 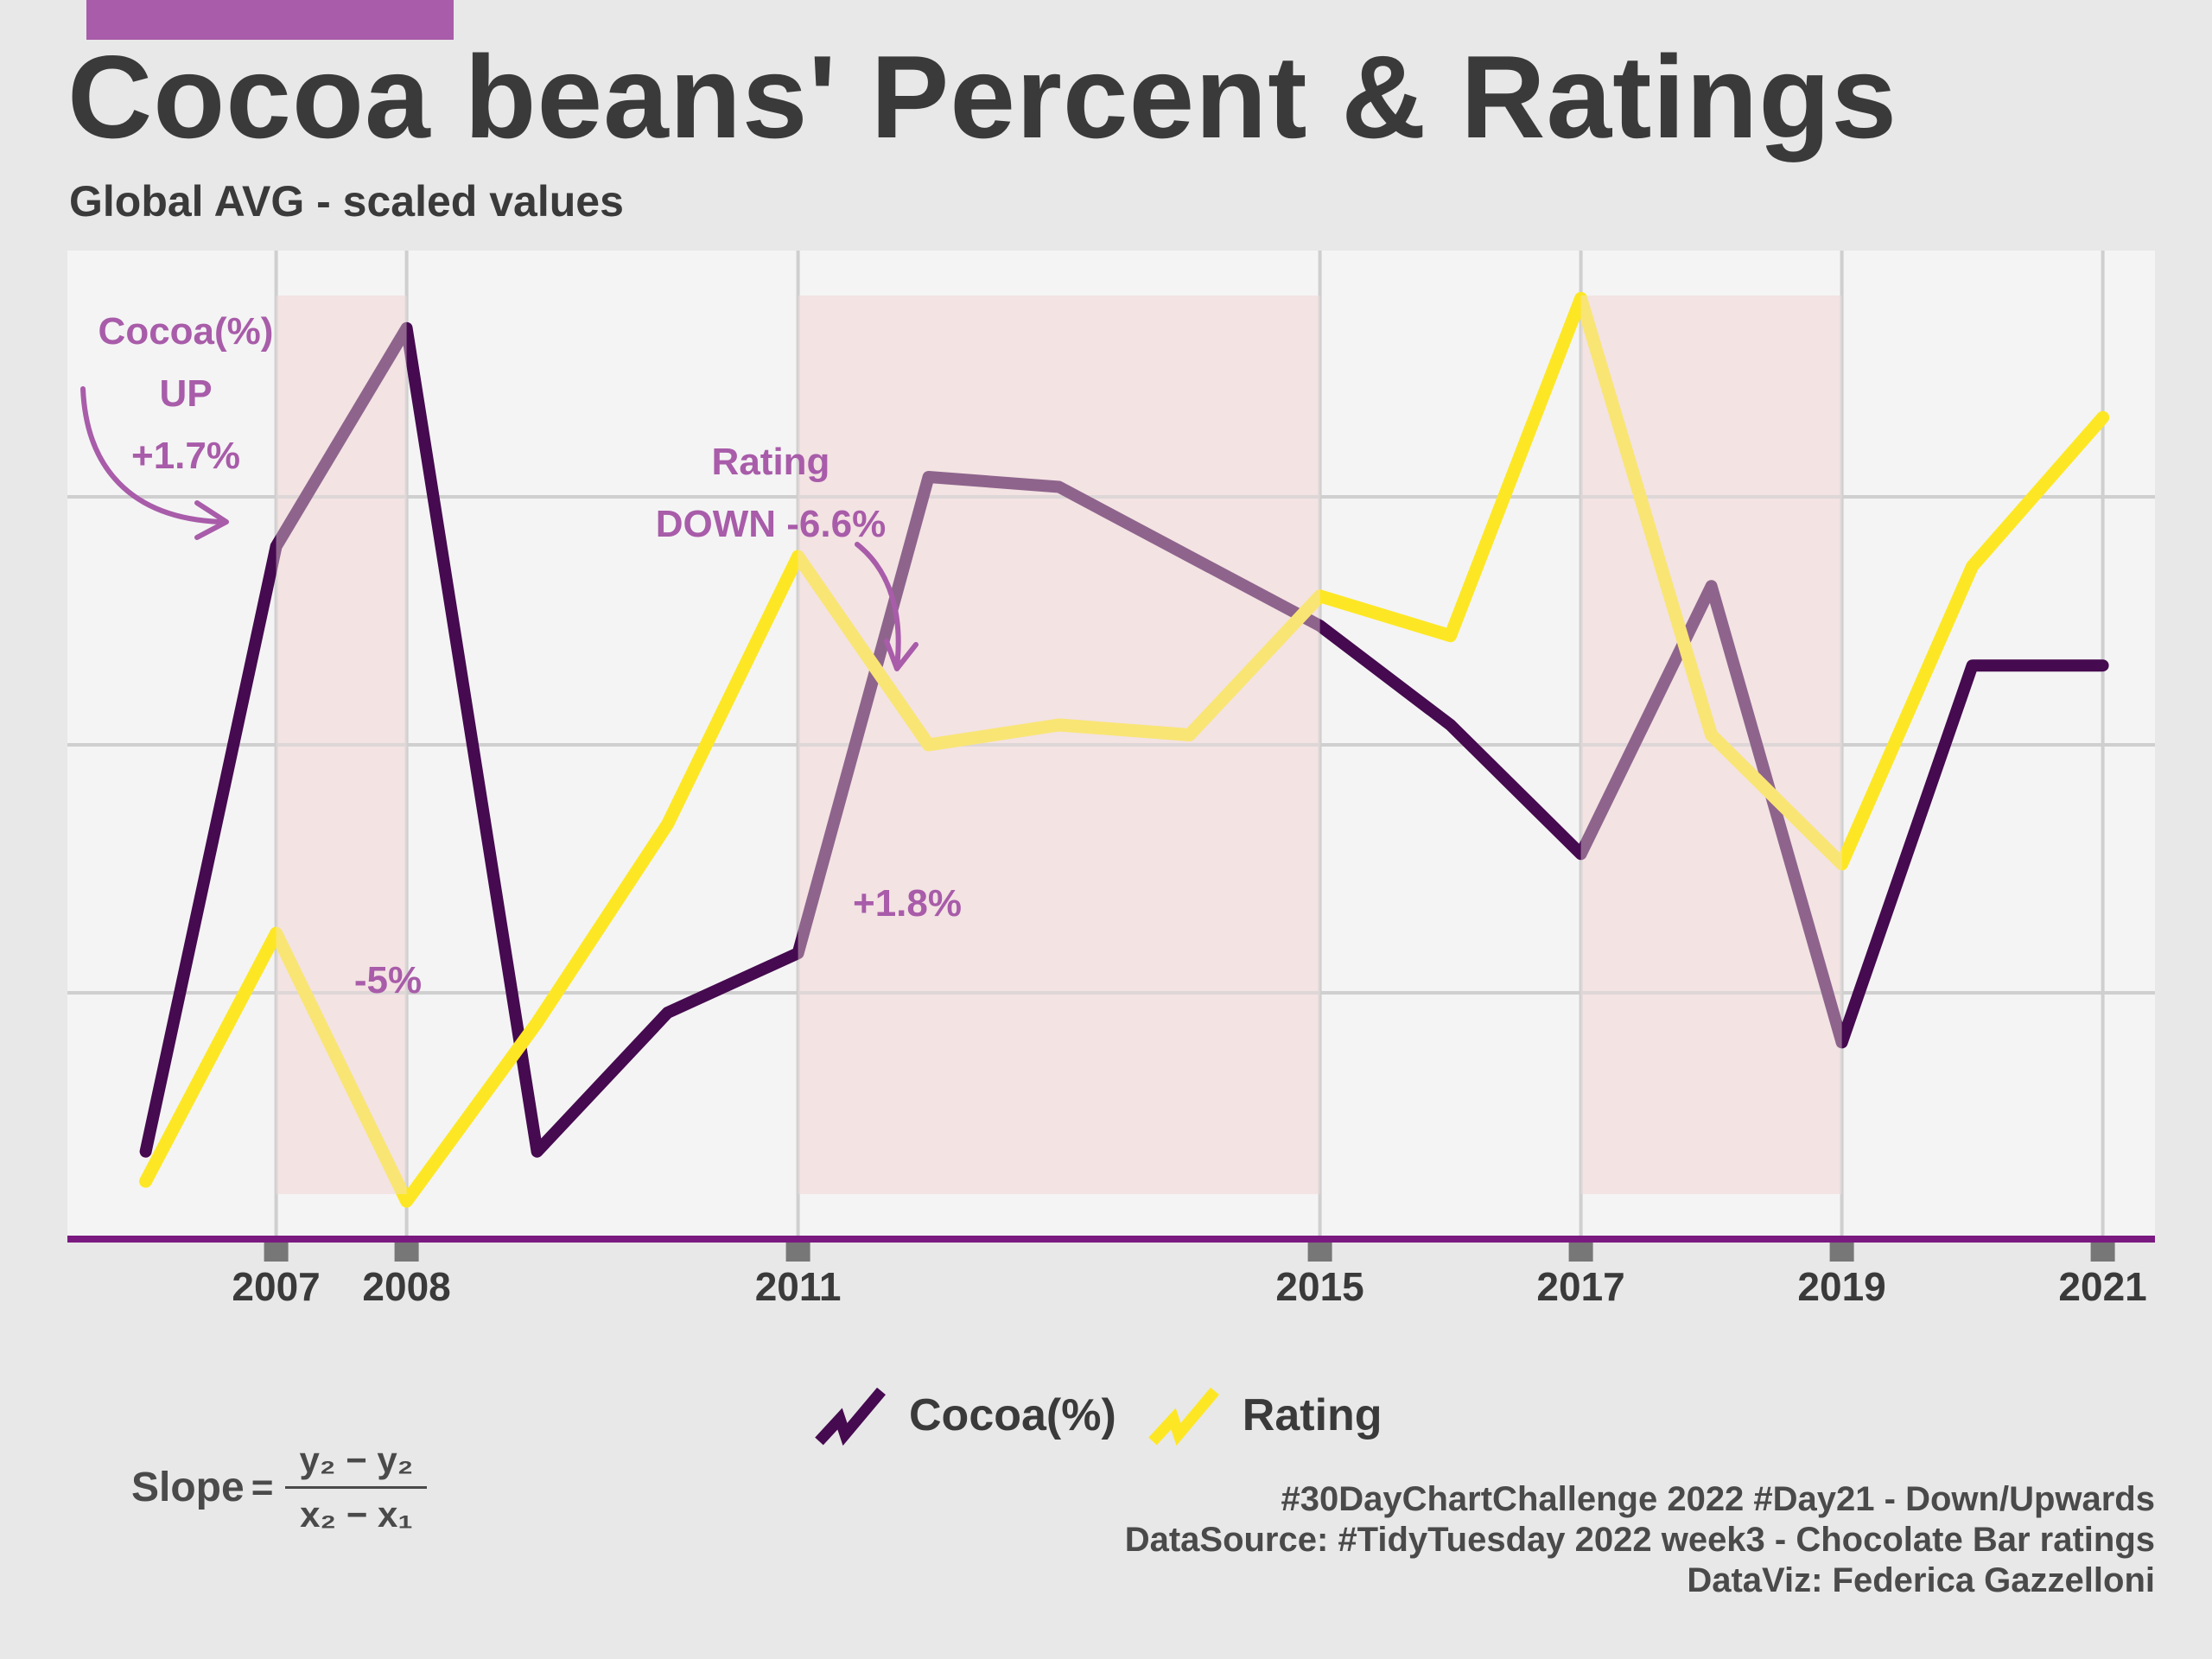 I want to click on annotation-3: -5%, so click(x=388, y=980).